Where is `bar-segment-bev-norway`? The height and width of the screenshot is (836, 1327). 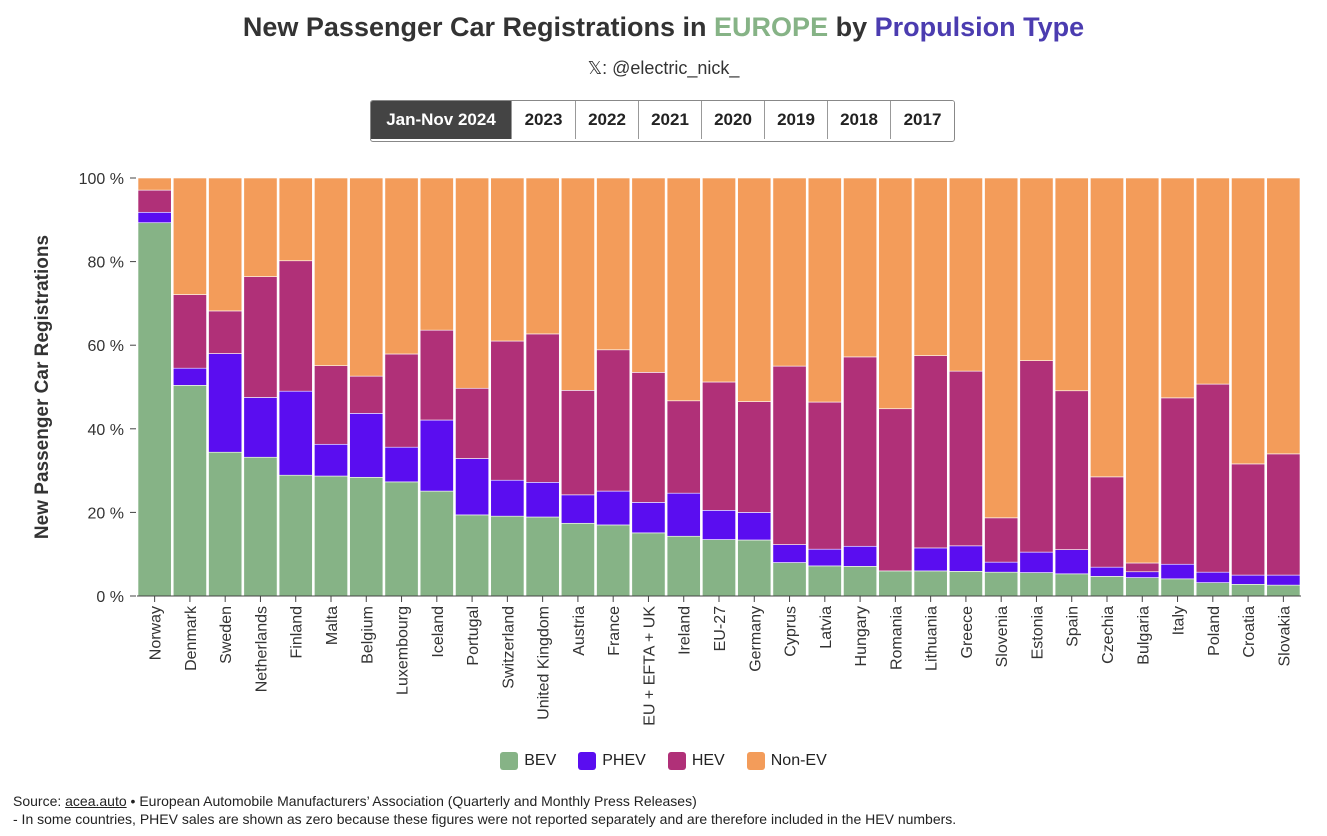 bar-segment-bev-norway is located at coordinates (154, 409).